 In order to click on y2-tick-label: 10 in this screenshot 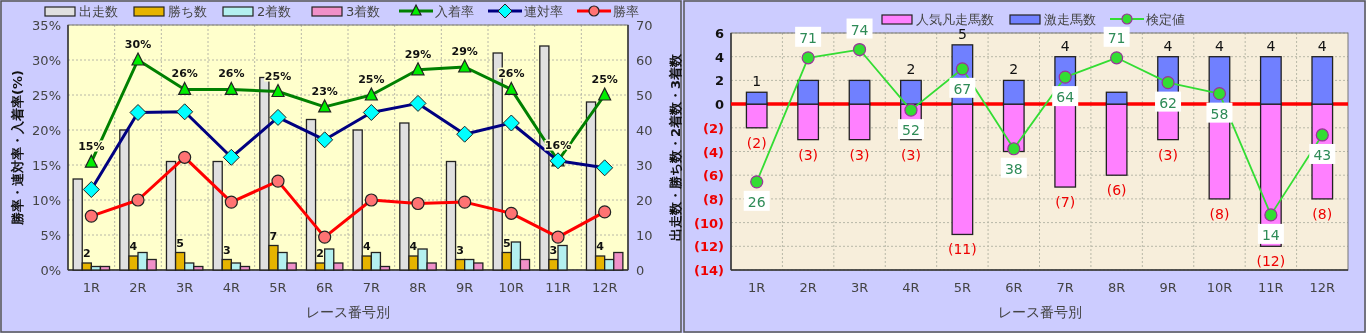, I will do `click(644, 235)`.